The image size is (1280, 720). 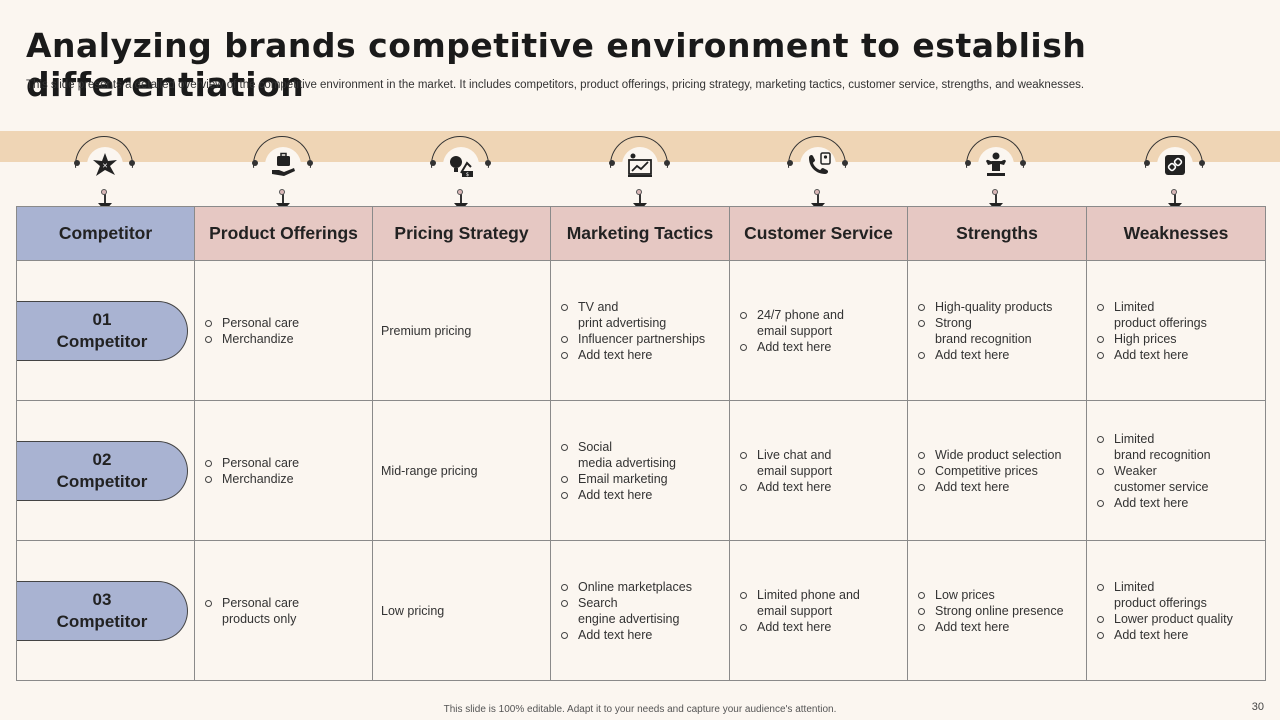 I want to click on bullet-list: Live chat and email support Add text here, so click(x=818, y=471).